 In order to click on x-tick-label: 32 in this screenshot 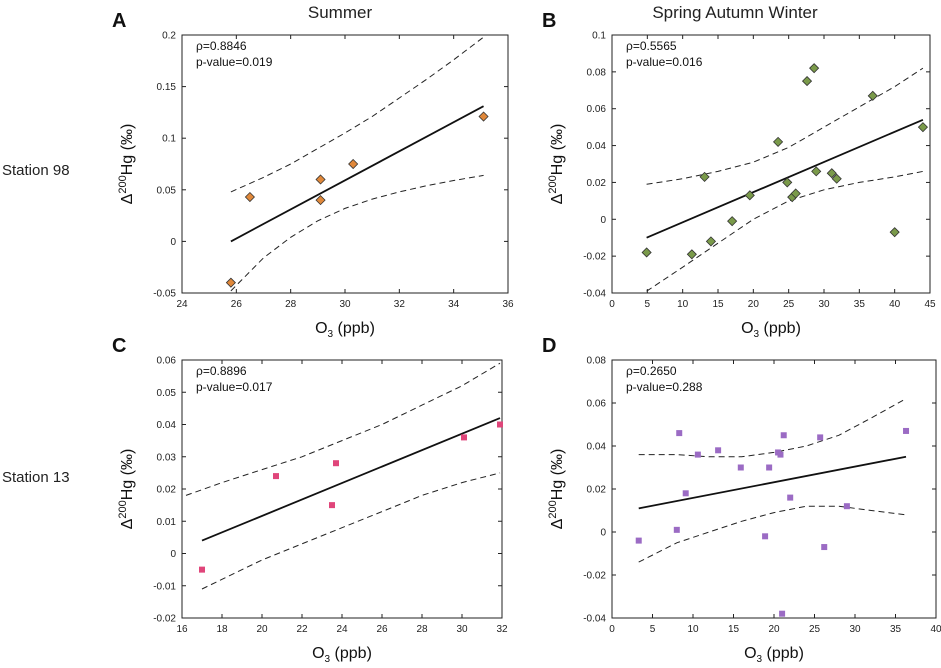, I will do `click(400, 304)`.